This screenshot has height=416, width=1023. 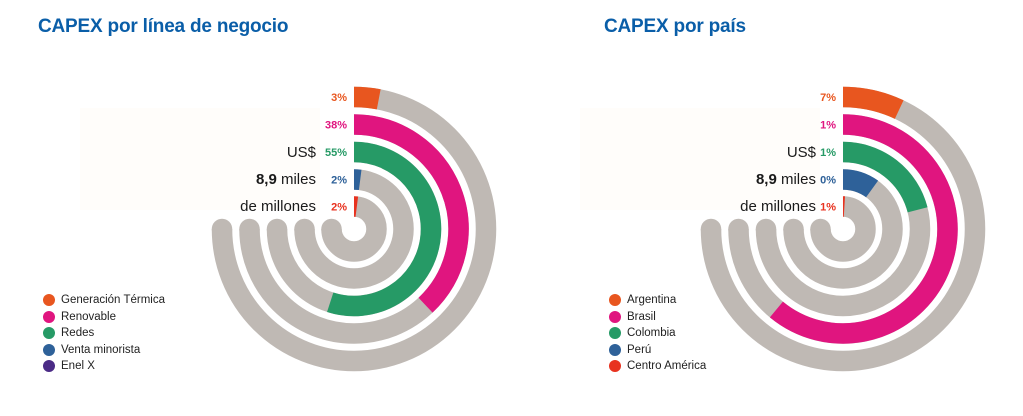 What do you see at coordinates (336, 126) in the screenshot?
I see `value-label: 38%` at bounding box center [336, 126].